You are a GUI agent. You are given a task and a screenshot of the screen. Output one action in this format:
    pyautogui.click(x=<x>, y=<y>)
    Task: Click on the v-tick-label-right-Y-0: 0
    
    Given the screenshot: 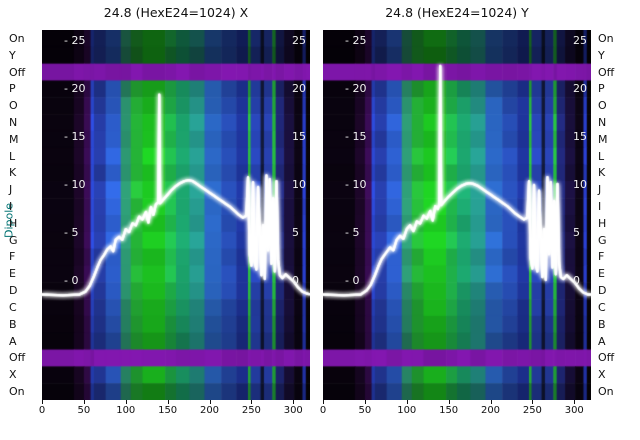 What is the action you would take?
    pyautogui.click(x=576, y=280)
    